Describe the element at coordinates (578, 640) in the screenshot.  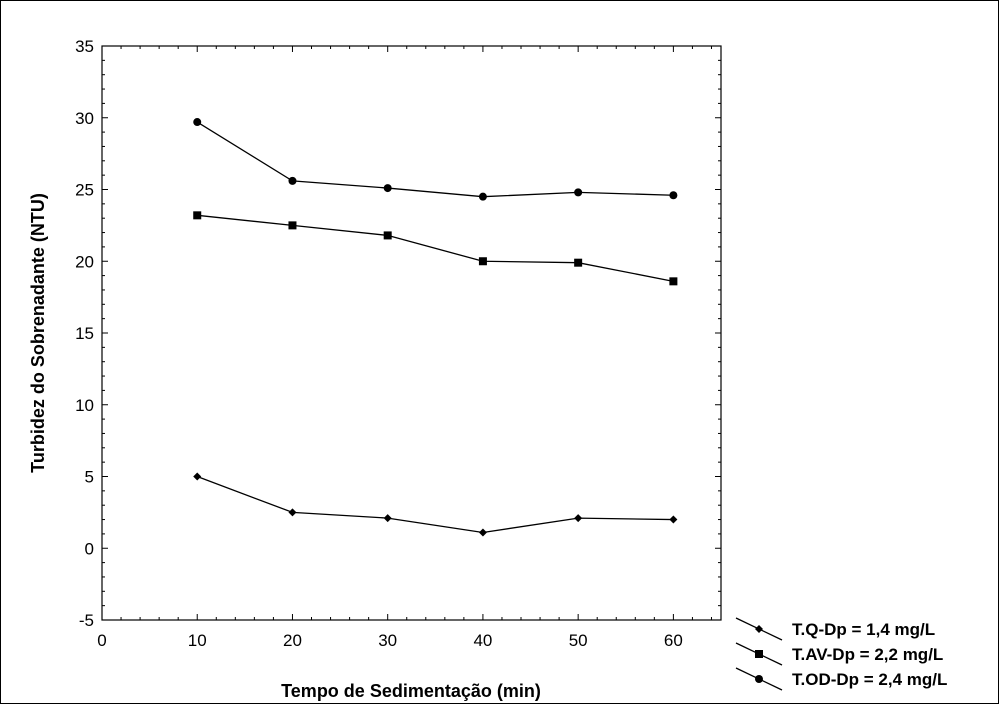
I see `x-tick-label: 50` at that location.